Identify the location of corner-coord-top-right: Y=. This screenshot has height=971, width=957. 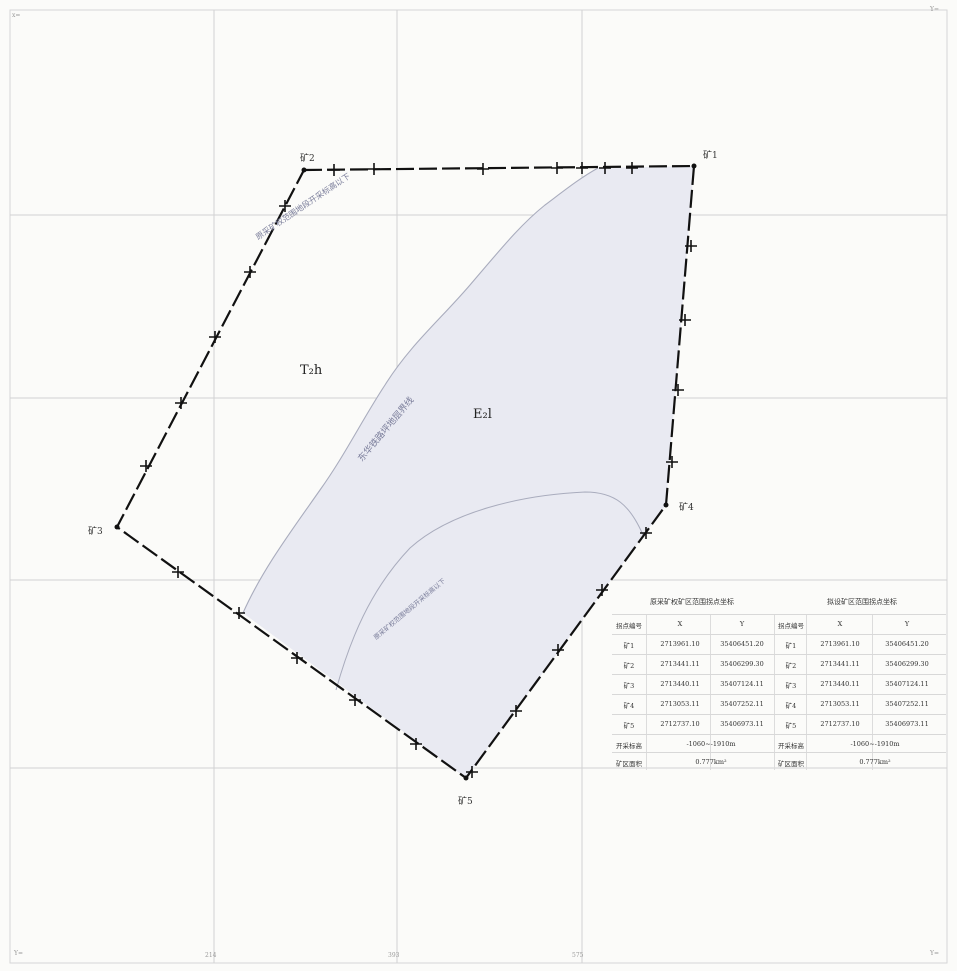
(934, 9).